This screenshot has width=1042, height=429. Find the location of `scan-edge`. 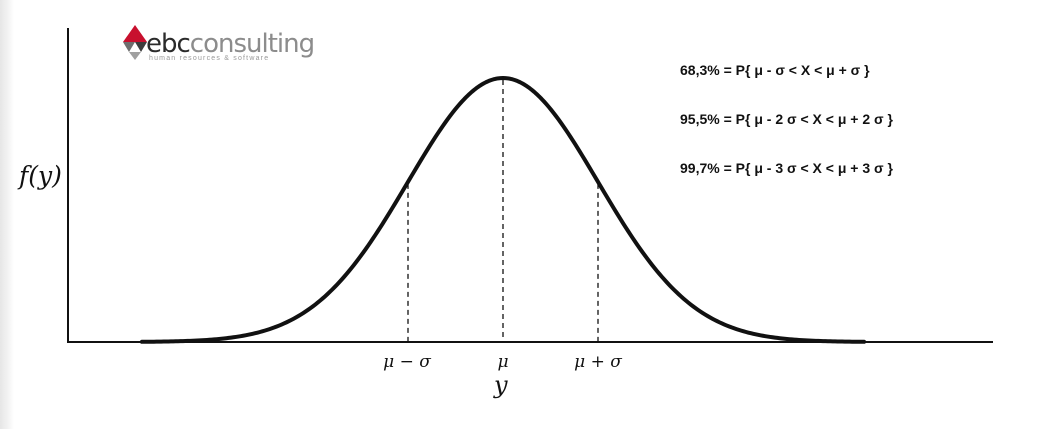

scan-edge is located at coordinates (7, 214).